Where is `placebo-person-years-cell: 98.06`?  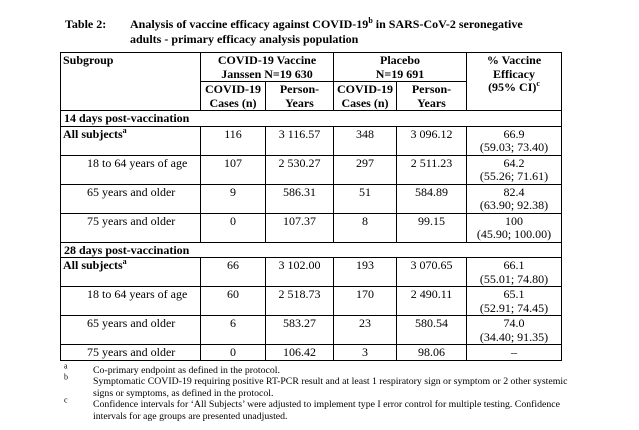
placebo-person-years-cell: 98.06 is located at coordinates (431, 352).